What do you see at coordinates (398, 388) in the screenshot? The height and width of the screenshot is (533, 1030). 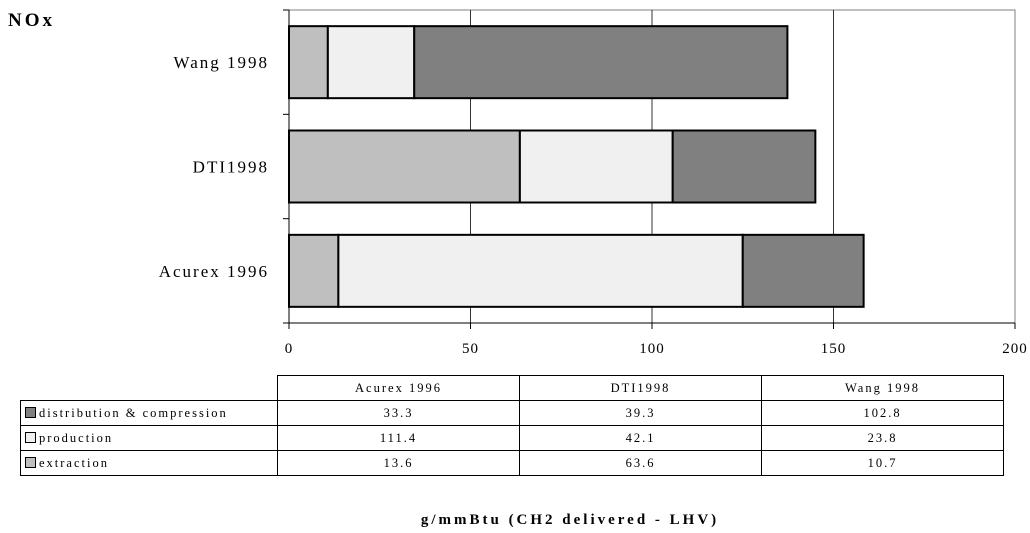 I see `table-col-header: Acurex 1996` at bounding box center [398, 388].